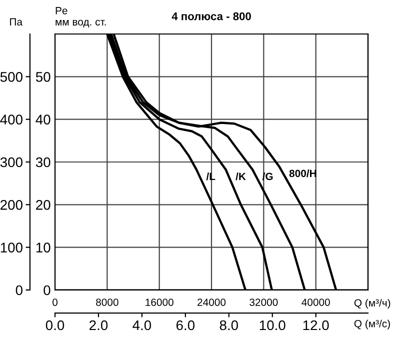  I want to click on chart-title: 4 полюса - 800, so click(211, 16).